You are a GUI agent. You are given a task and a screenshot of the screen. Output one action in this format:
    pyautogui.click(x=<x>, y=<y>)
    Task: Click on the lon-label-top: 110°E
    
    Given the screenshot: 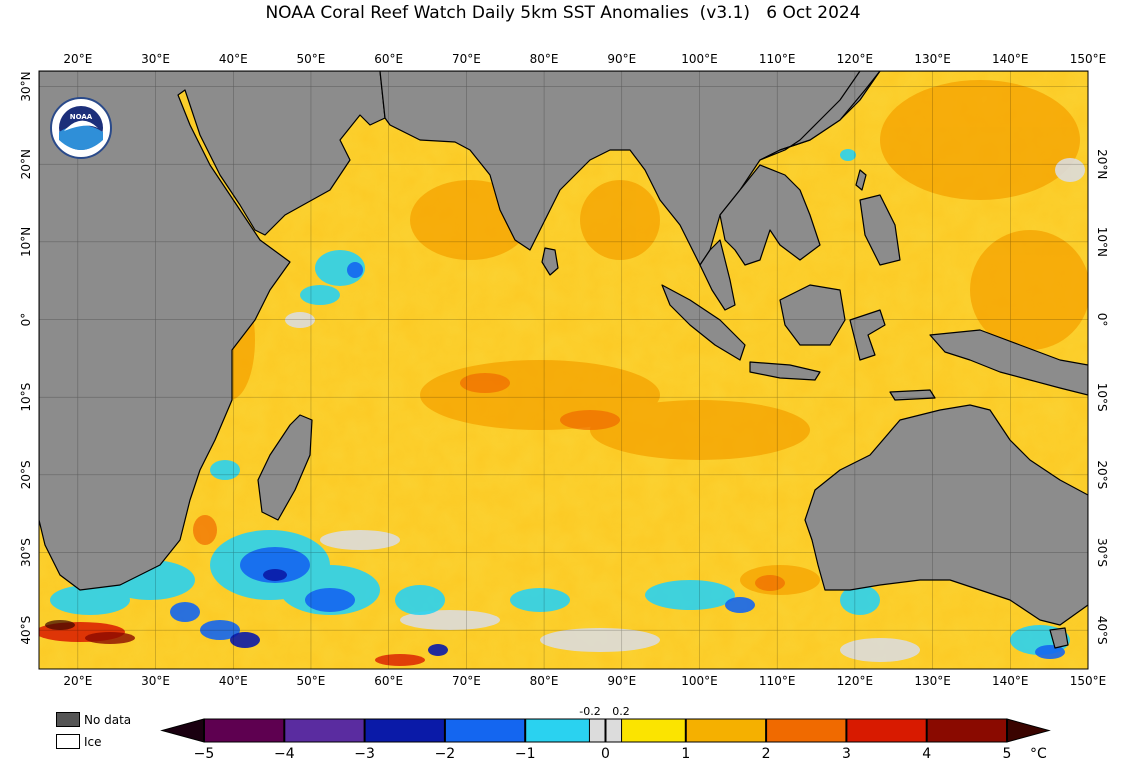 What is the action you would take?
    pyautogui.click(x=777, y=59)
    